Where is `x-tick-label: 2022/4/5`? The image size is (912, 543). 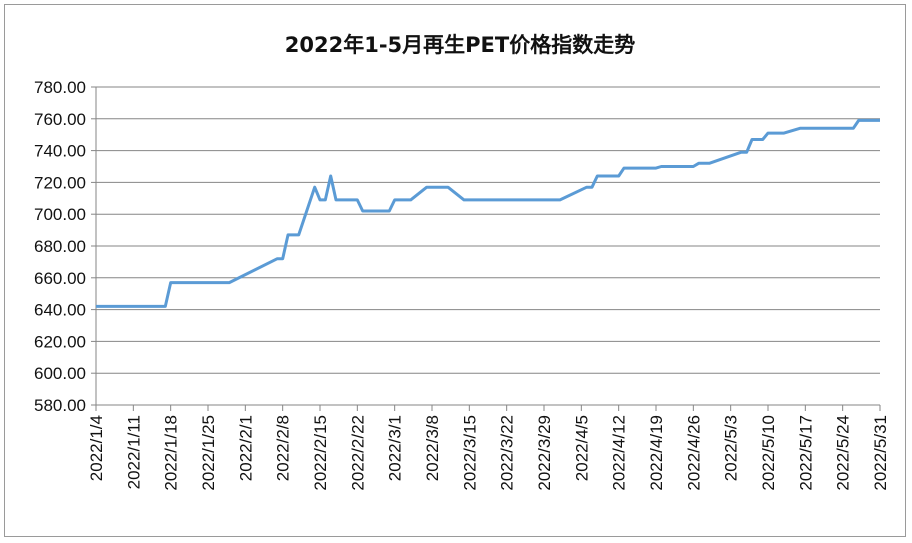 x-tick-label: 2022/4/5 is located at coordinates (581, 448).